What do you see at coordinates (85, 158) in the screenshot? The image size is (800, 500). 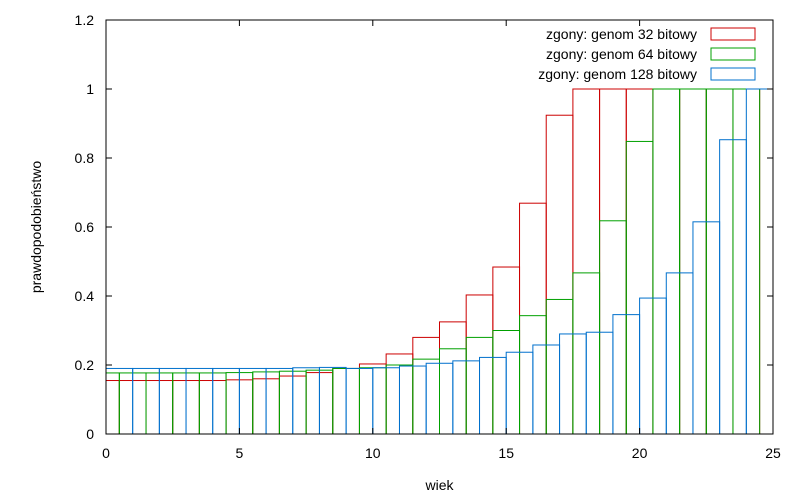 I see `y-tick-label: 0.8` at bounding box center [85, 158].